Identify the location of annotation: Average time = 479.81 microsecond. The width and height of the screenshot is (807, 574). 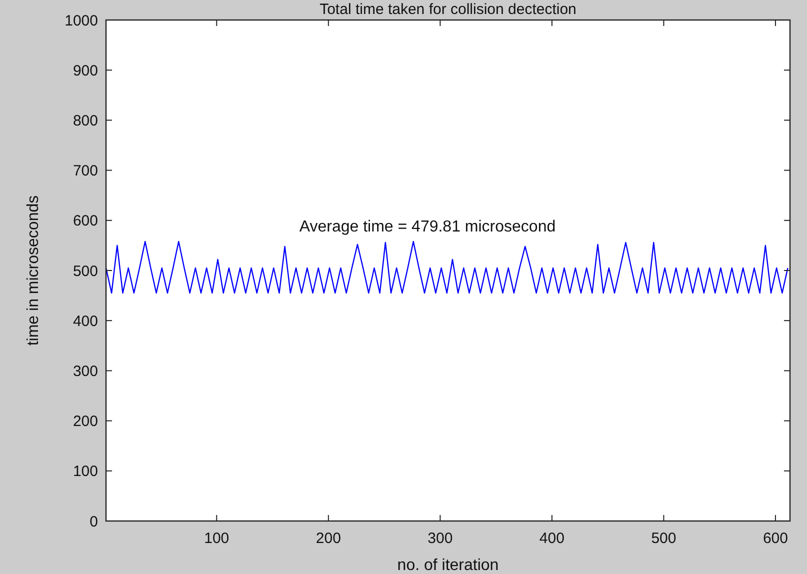
(427, 227).